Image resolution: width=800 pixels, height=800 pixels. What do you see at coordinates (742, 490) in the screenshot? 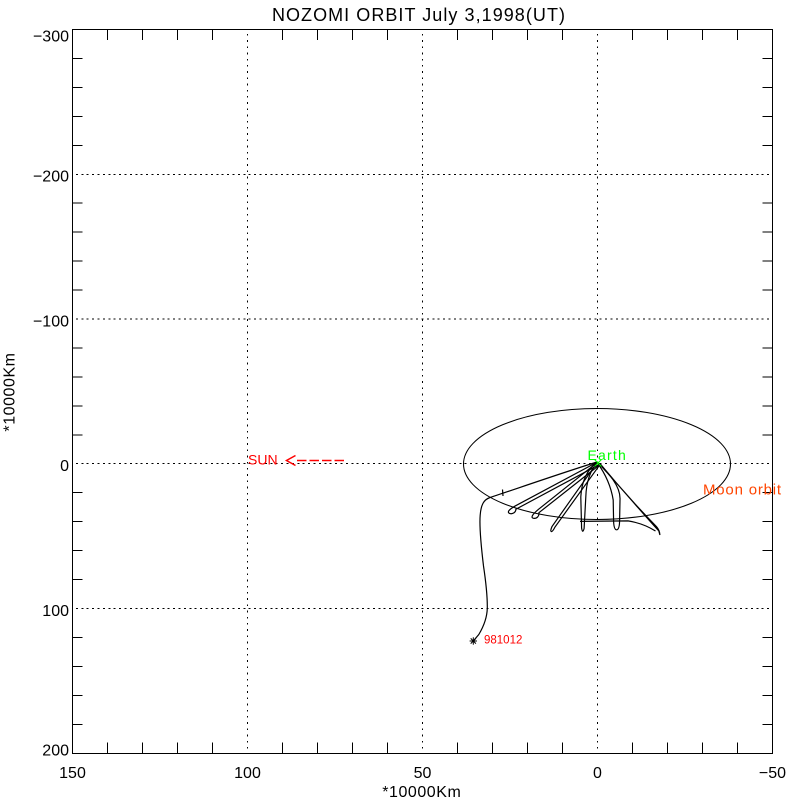
I see `svg-text: Moon orbit` at bounding box center [742, 490].